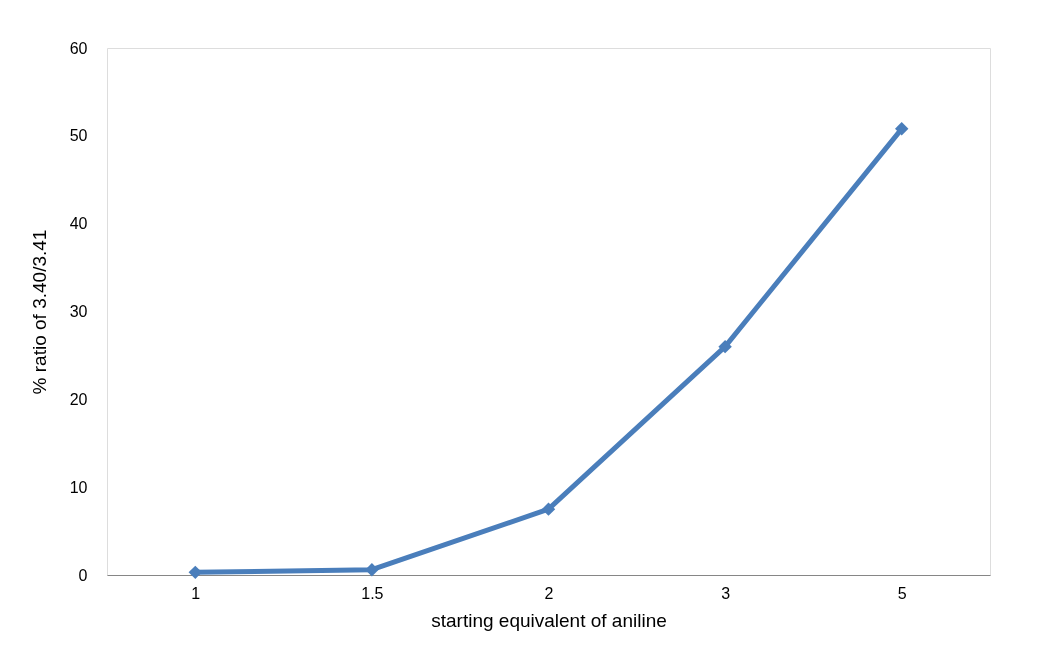 This screenshot has height=668, width=1043. I want to click on x-tick-label: 1, so click(196, 593).